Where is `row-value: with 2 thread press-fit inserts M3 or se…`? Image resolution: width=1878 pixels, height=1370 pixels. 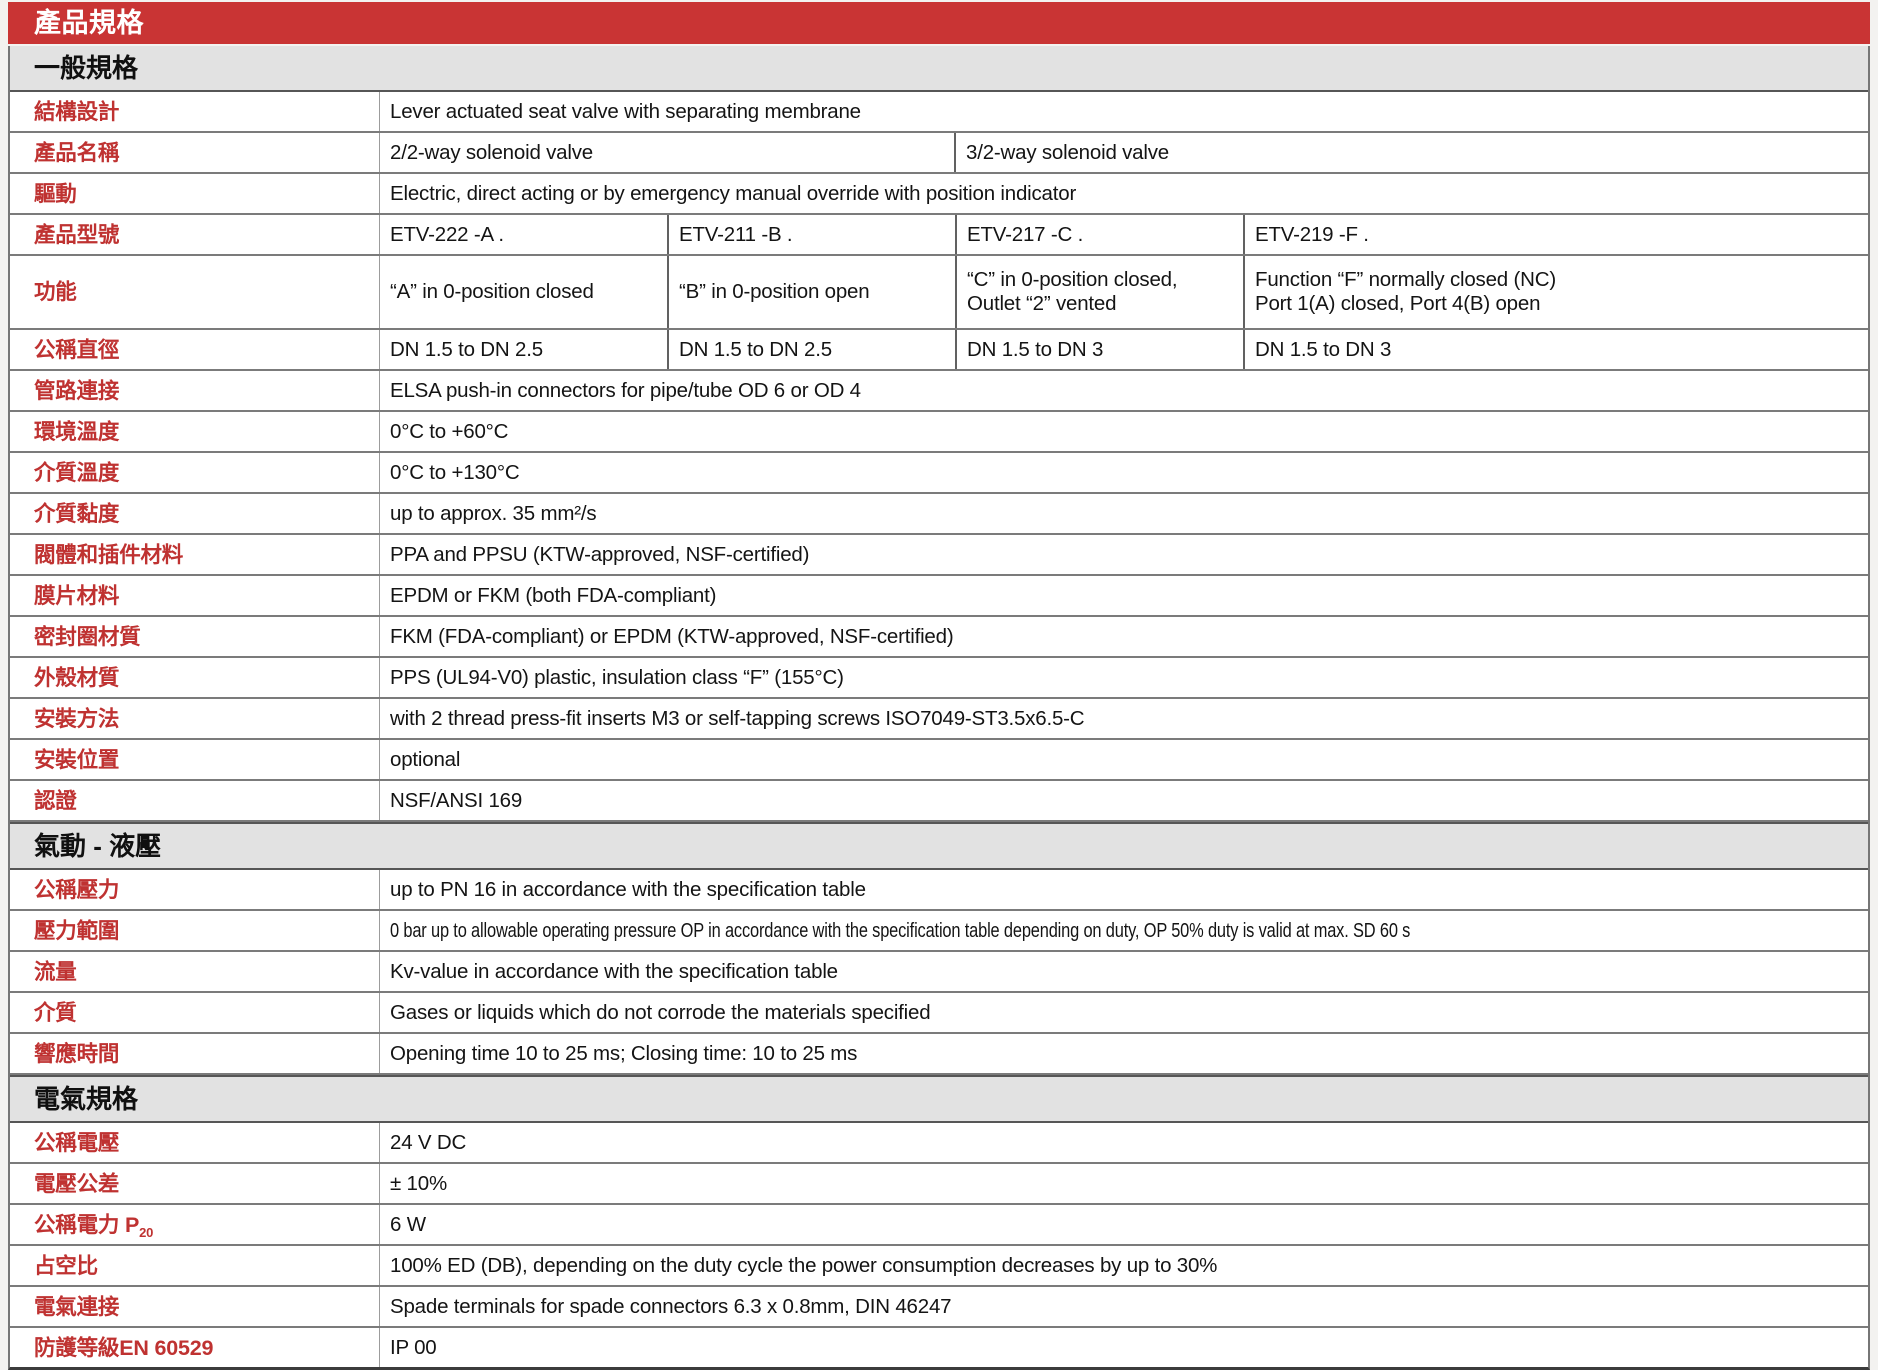
row-value: with 2 thread press-fit inserts M3 or se… is located at coordinates (737, 718).